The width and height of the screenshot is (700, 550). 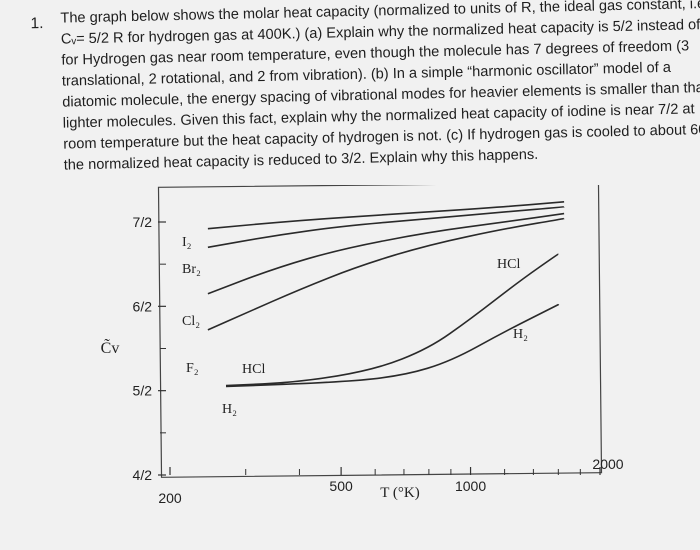 What do you see at coordinates (143, 391) in the screenshot?
I see `y-tick-label: 5/2` at bounding box center [143, 391].